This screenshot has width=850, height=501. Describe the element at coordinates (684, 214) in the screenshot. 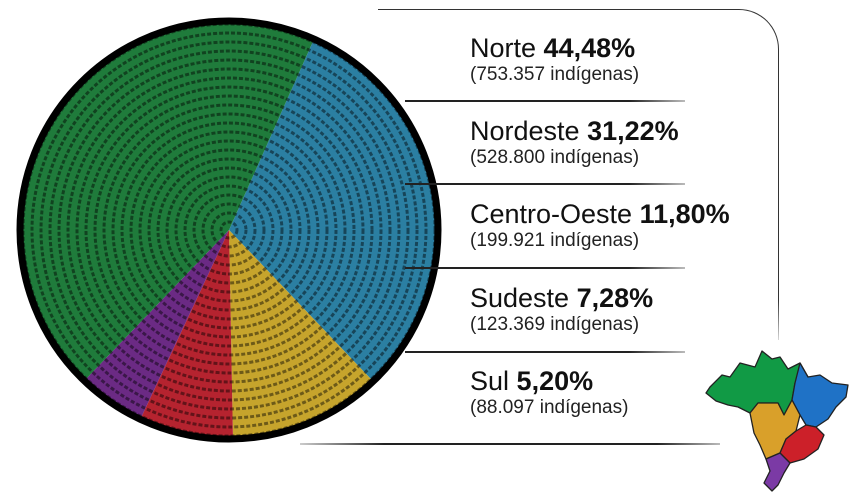

I see `legend-percent: 11,80%` at that location.